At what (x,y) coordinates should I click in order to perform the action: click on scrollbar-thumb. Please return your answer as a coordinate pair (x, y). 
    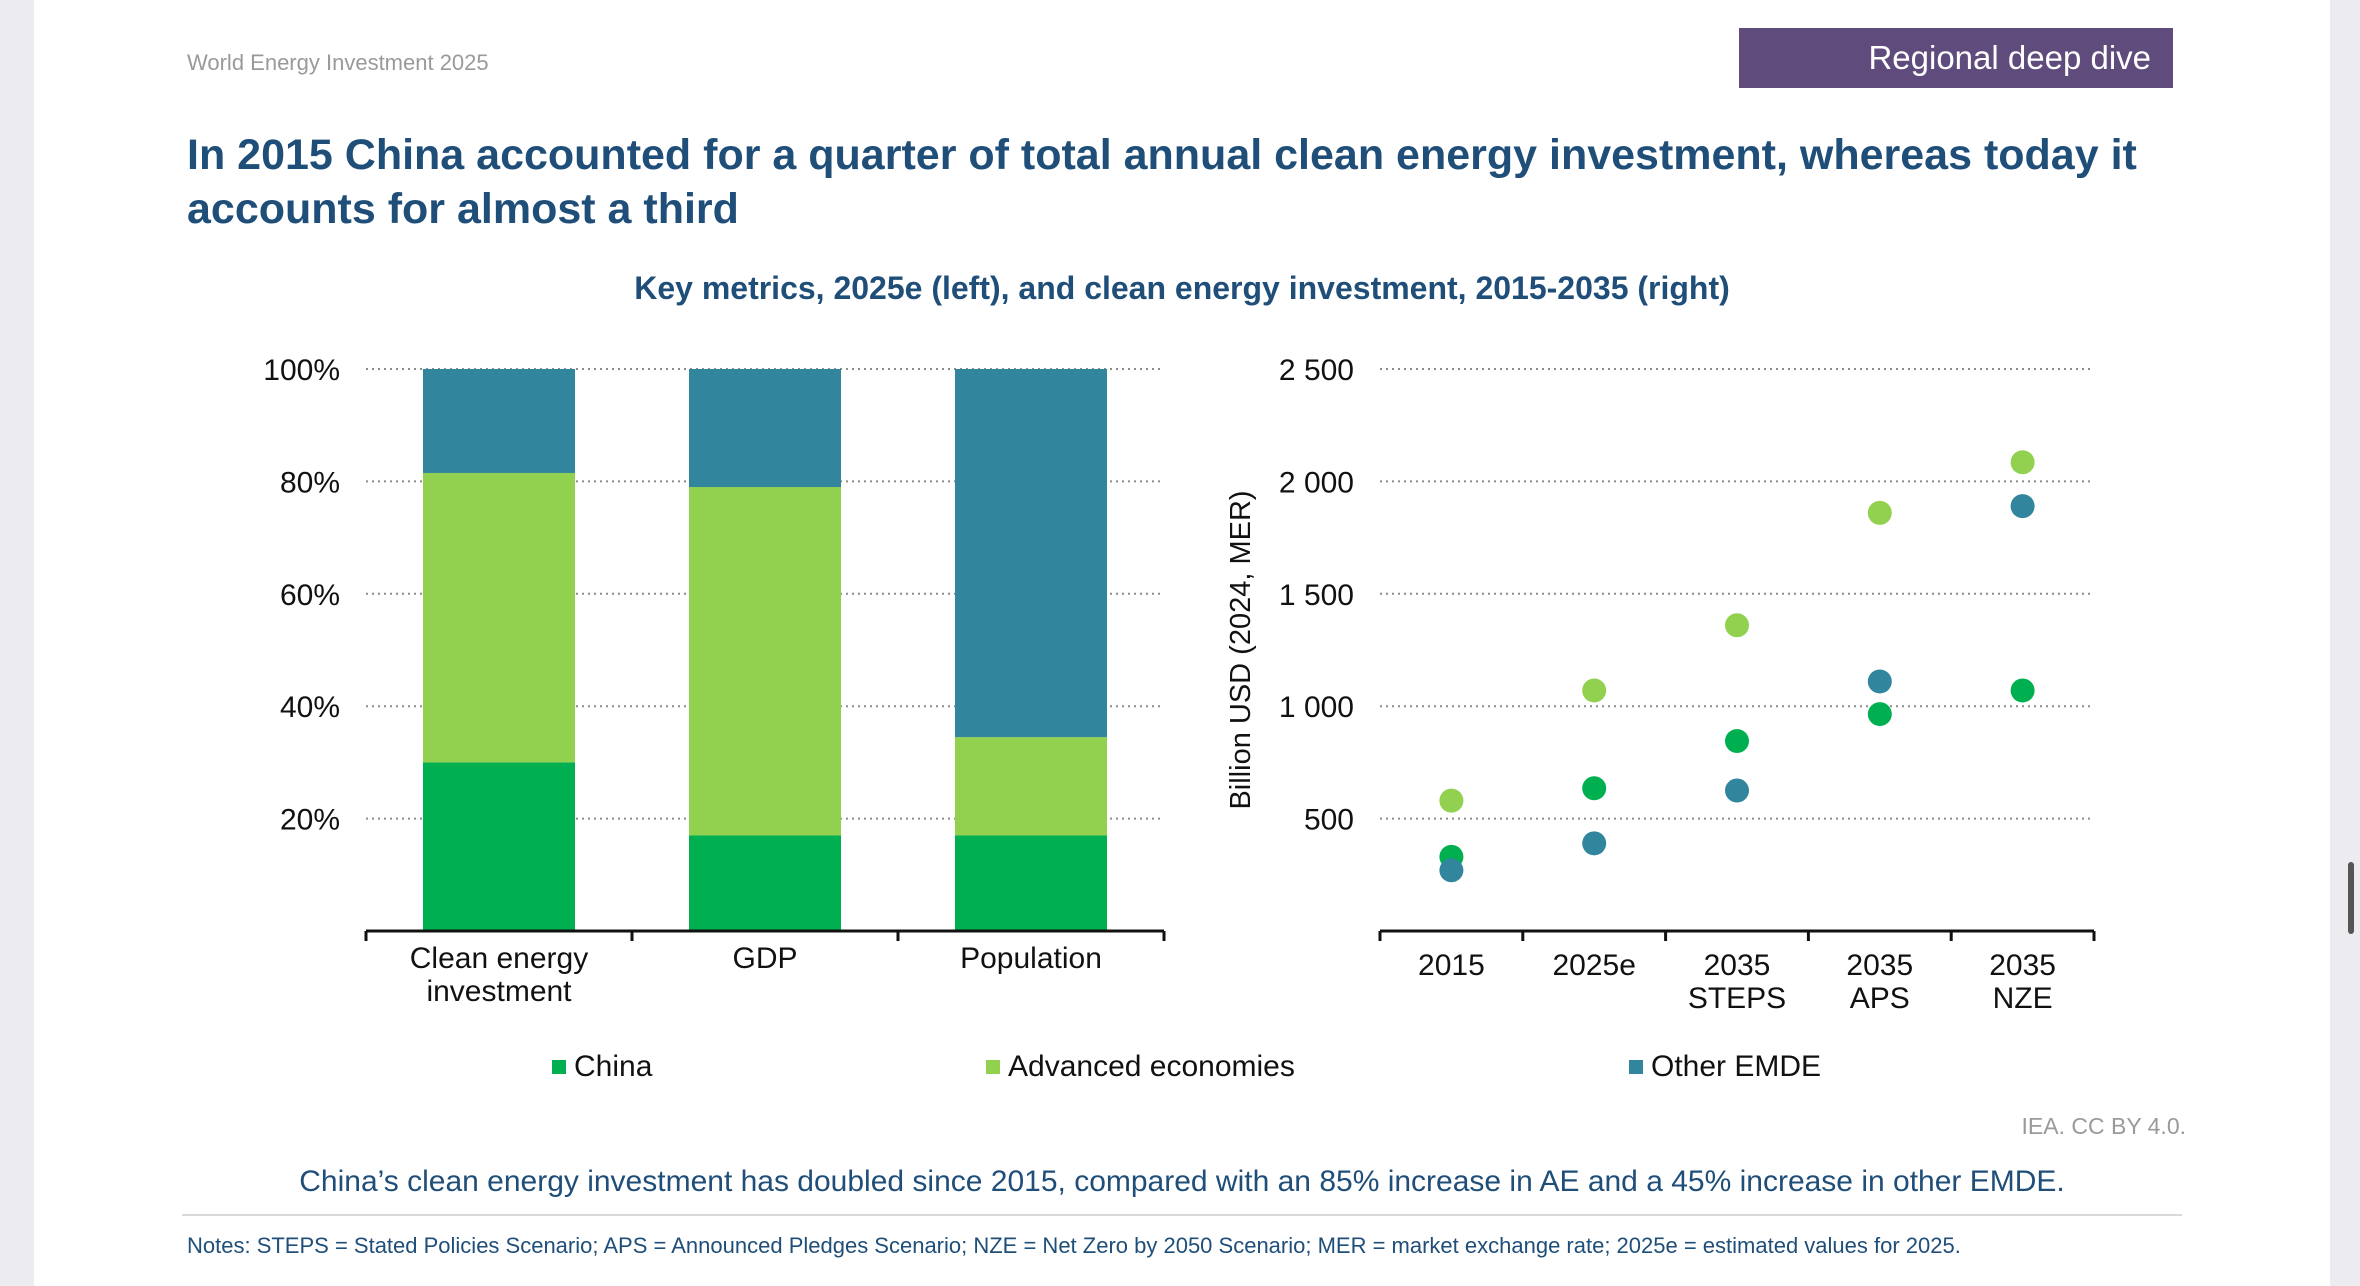
    Looking at the image, I should click on (2351, 898).